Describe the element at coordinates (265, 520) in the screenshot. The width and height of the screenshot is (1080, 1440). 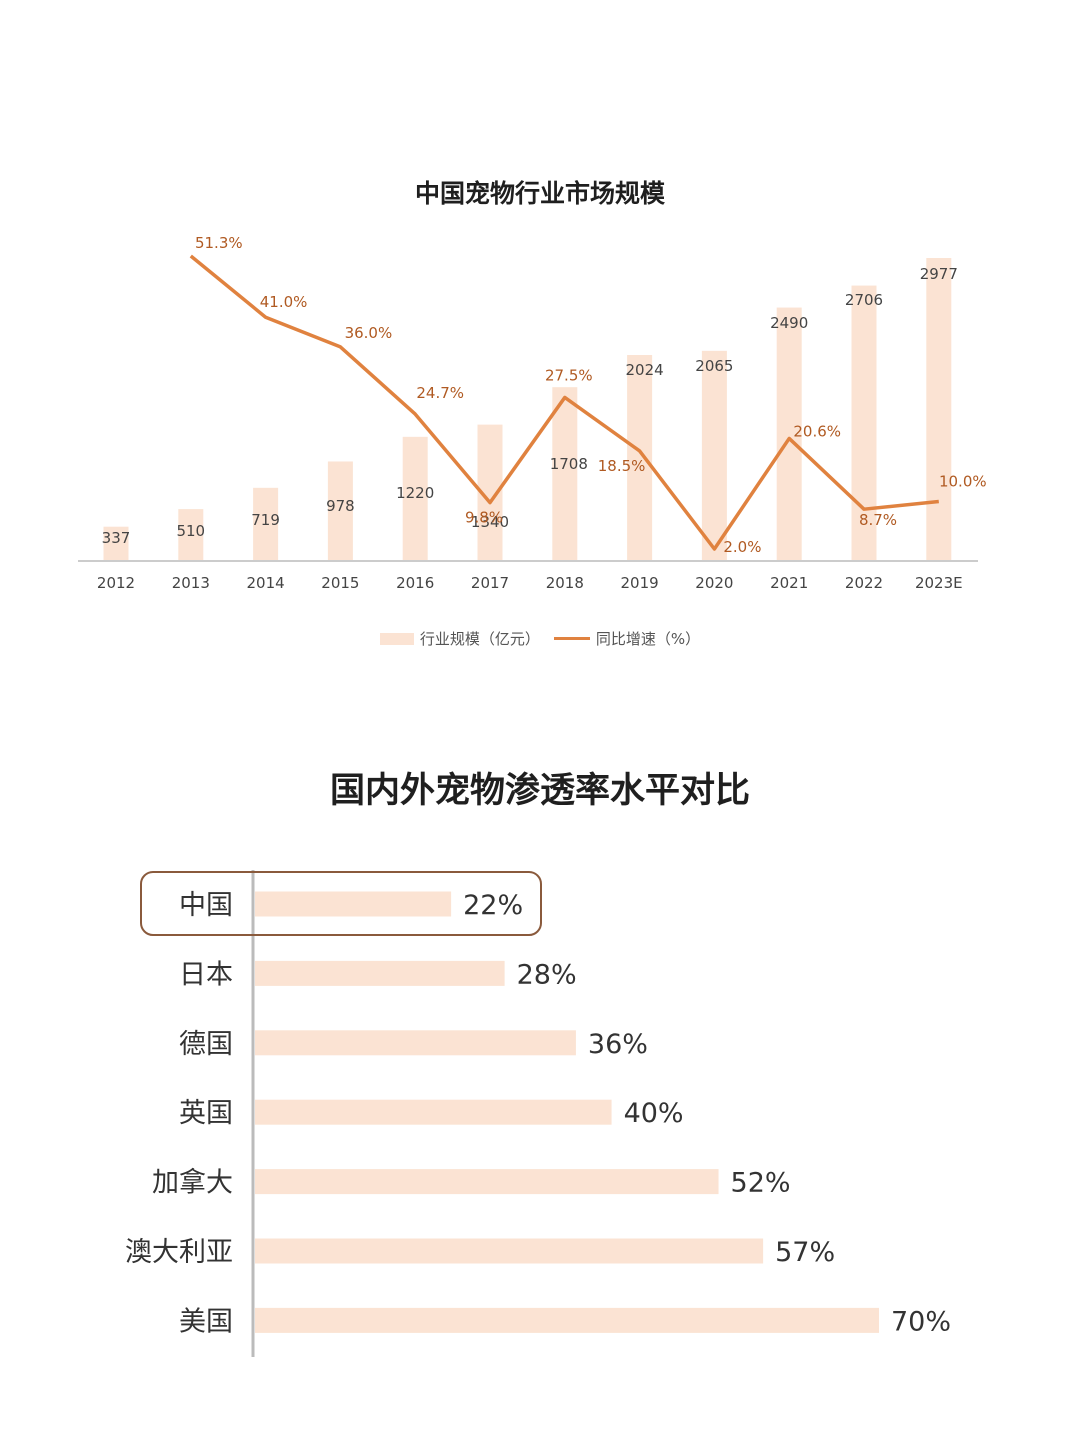
I see `bar-value-label-2014: 719` at that location.